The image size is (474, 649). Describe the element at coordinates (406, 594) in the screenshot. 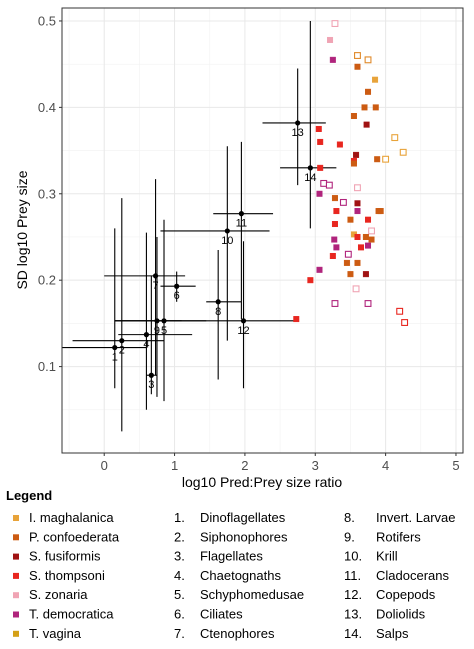

I see `legend-group-name: Copepods` at that location.